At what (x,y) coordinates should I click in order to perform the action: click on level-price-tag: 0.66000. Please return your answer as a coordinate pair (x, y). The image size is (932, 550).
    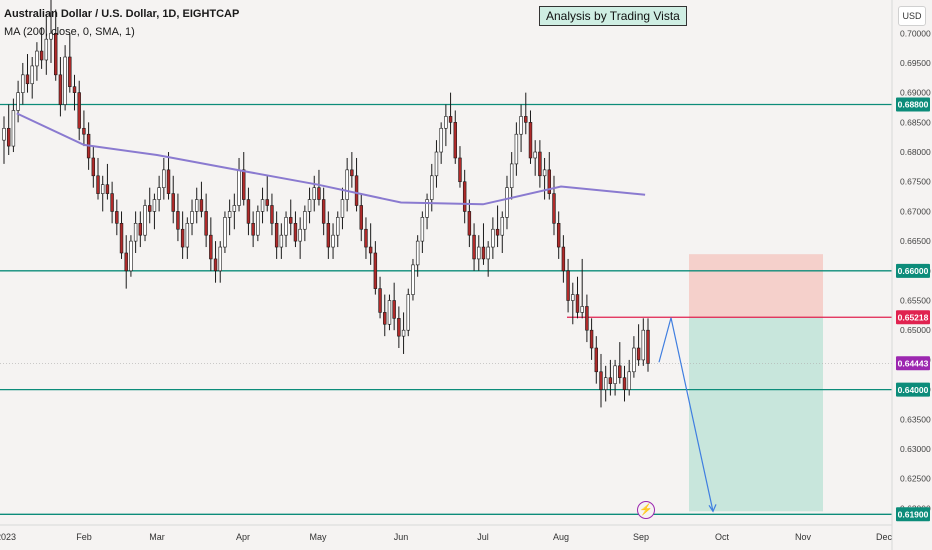
    Looking at the image, I should click on (913, 271).